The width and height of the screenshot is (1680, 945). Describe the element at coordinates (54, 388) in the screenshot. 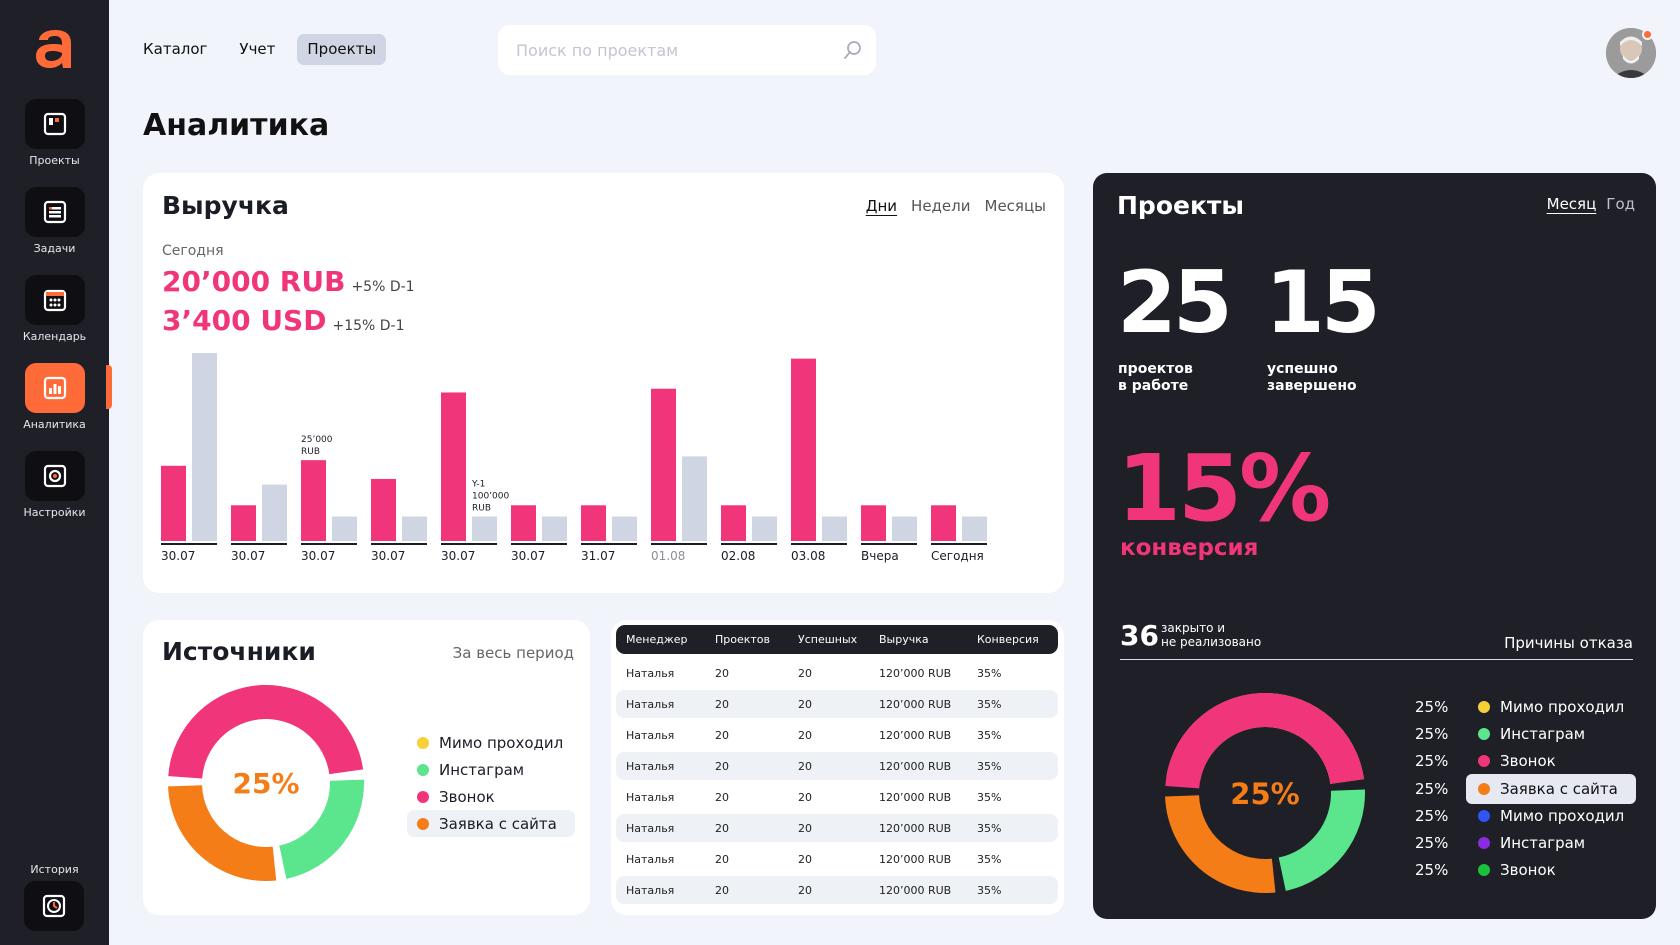

I see `analytics-icon` at that location.